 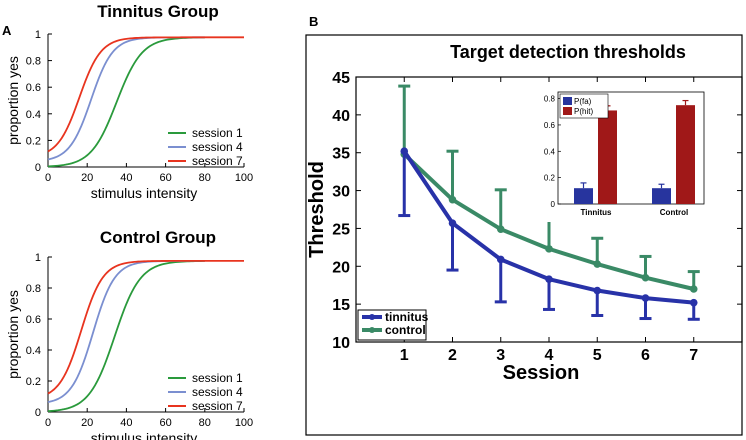 What do you see at coordinates (674, 212) in the screenshot?
I see `category-label: Control` at bounding box center [674, 212].